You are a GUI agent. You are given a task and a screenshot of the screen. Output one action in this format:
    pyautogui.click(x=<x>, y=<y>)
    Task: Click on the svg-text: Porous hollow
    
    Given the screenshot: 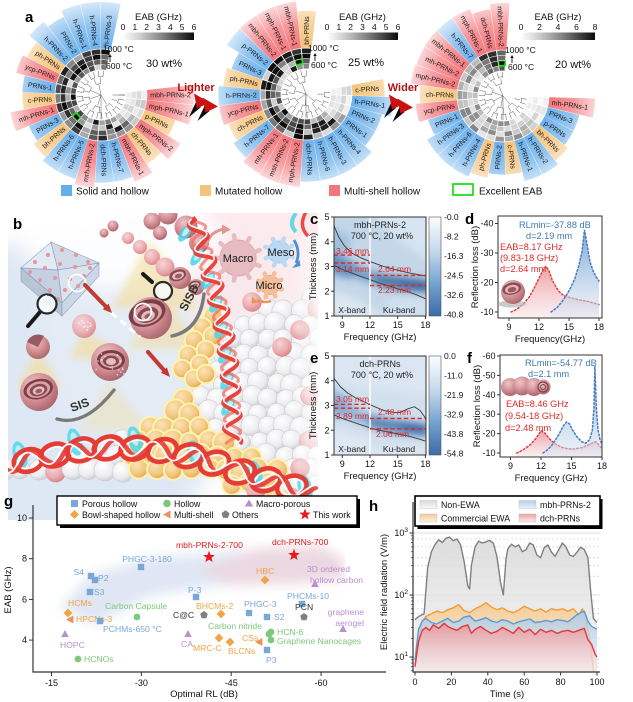 What is the action you would take?
    pyautogui.click(x=110, y=504)
    